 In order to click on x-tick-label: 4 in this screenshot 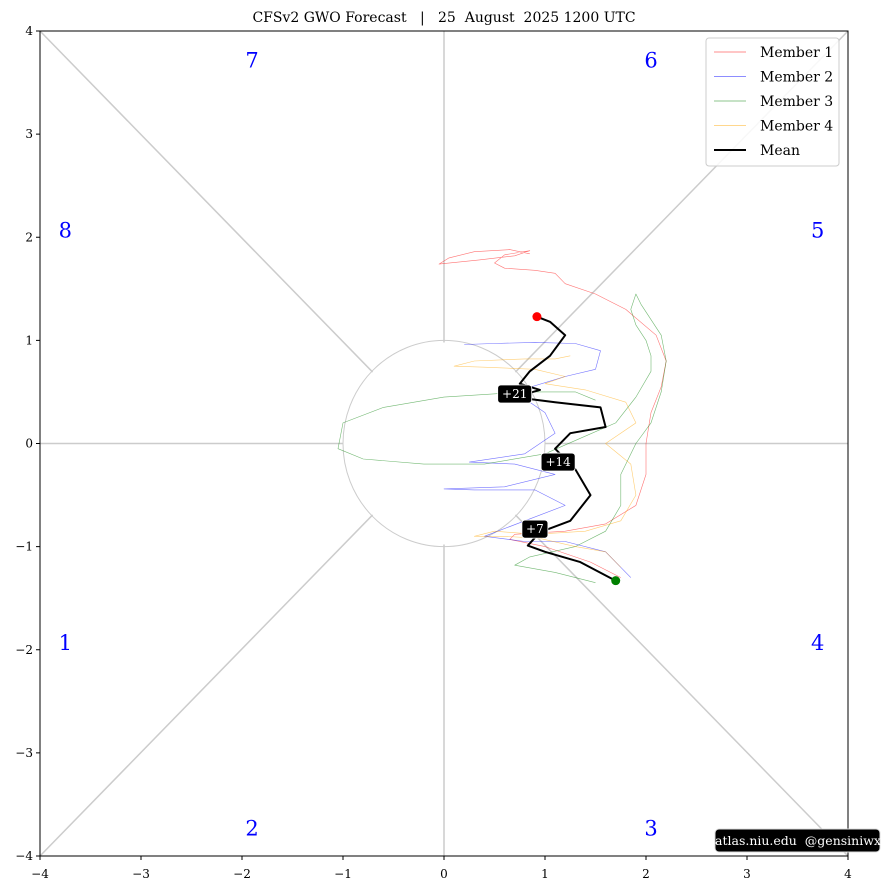, I will do `click(848, 874)`.